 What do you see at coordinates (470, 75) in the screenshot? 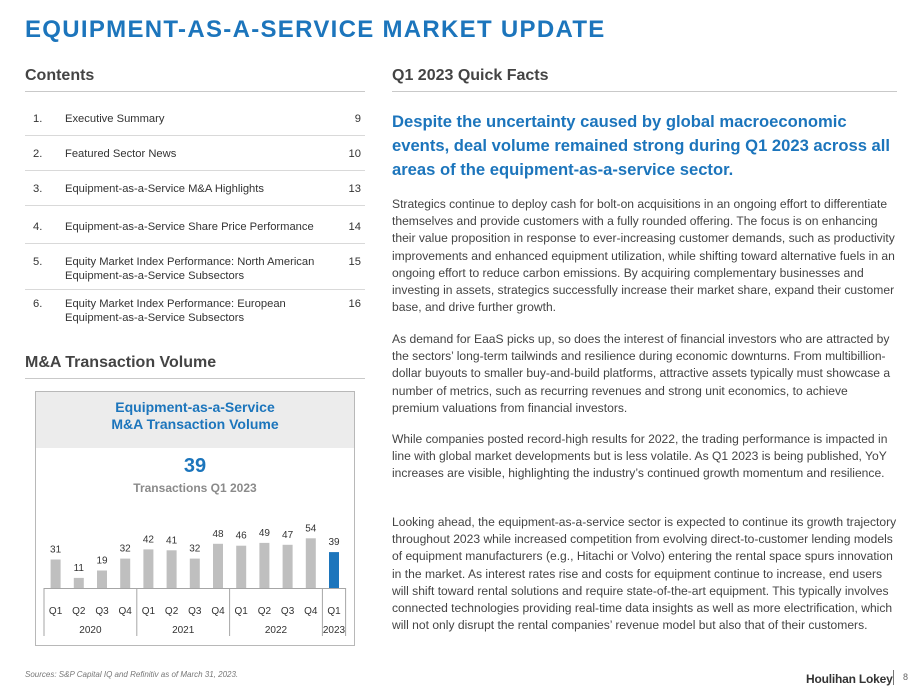
I see `quick-facts-heading: Q1 2023 Quick Facts` at bounding box center [470, 75].